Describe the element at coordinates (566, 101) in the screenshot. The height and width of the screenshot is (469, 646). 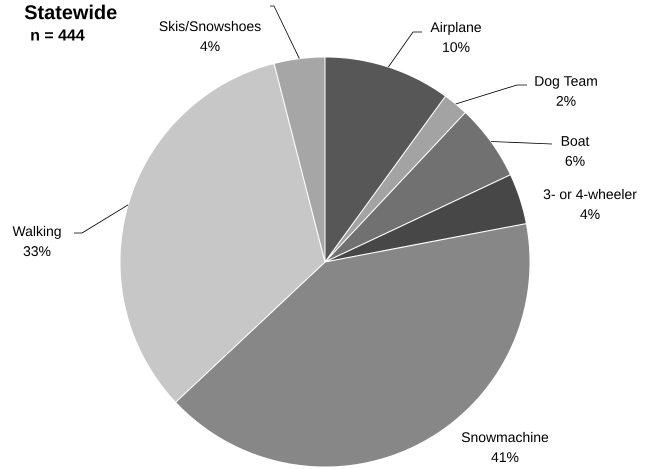
I see `data-label: 2%` at that location.